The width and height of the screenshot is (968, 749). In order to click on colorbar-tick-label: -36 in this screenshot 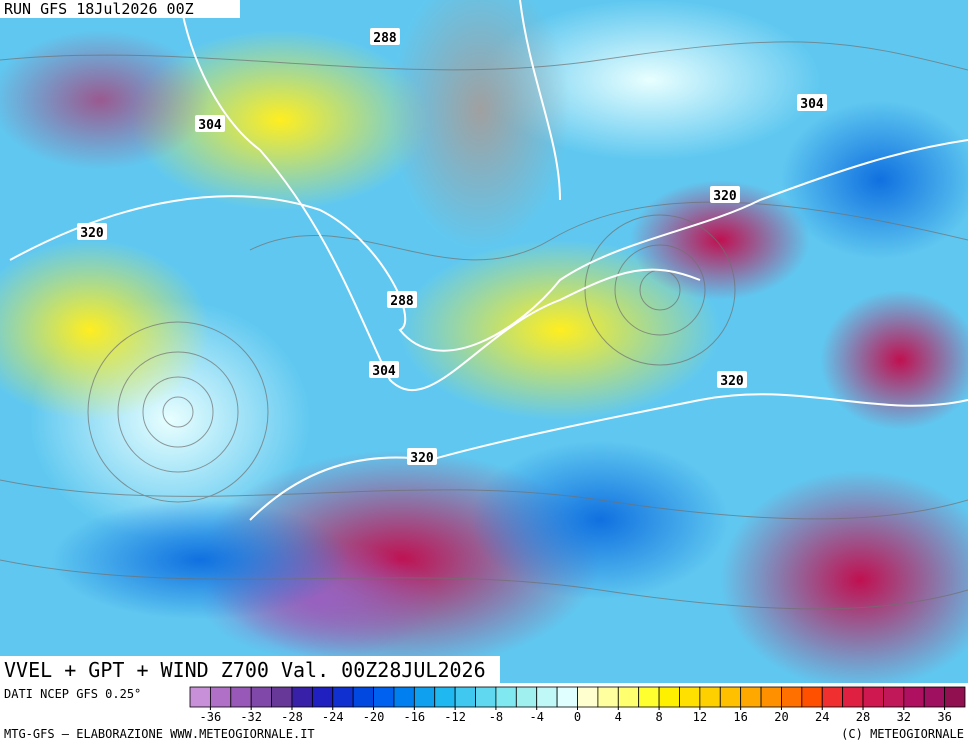, I will do `click(211, 717)`.